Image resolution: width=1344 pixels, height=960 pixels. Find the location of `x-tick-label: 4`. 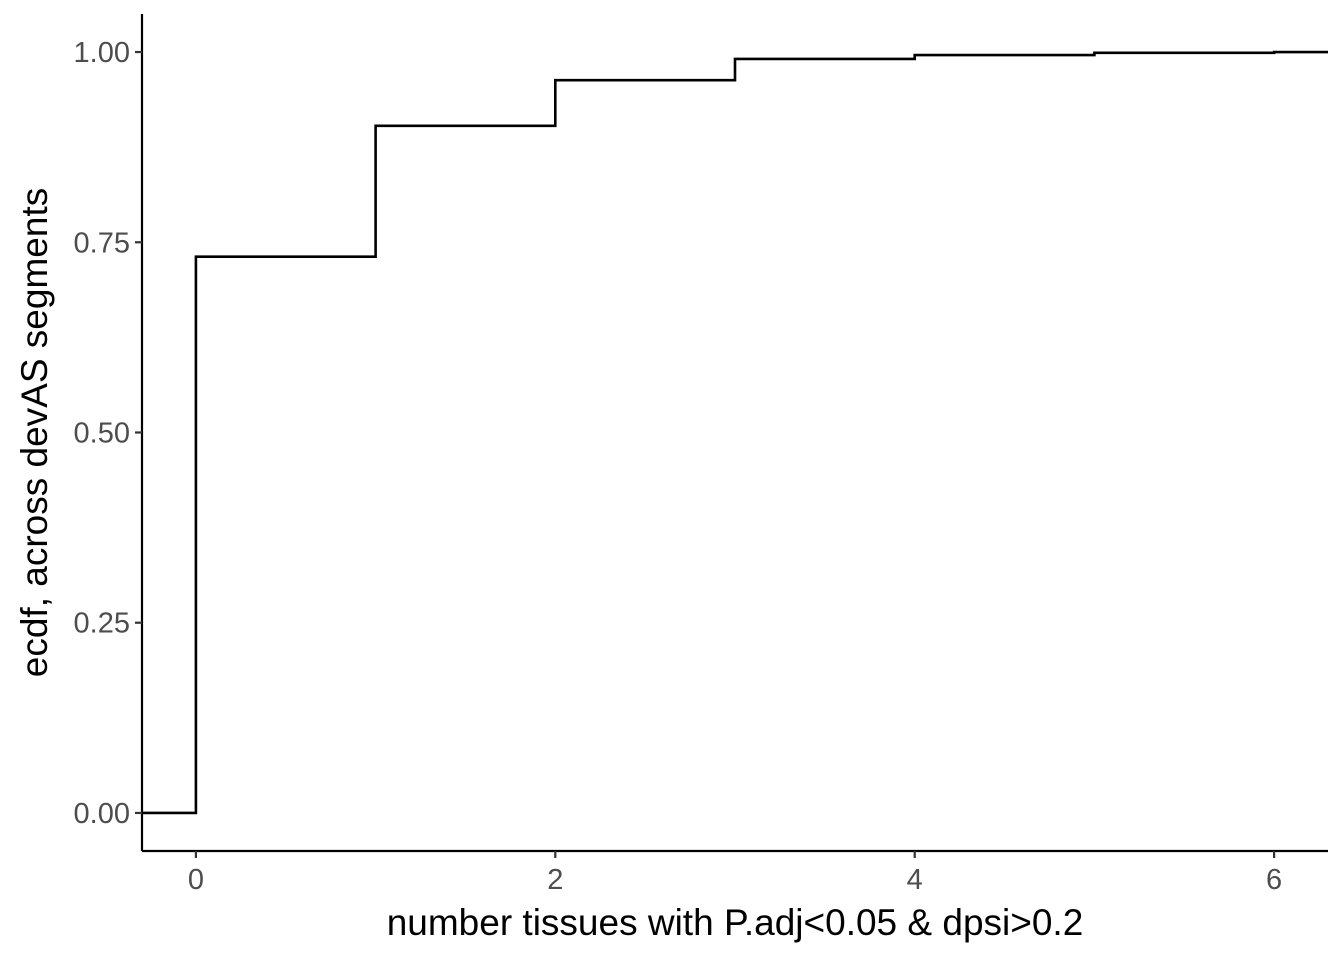

x-tick-label: 4 is located at coordinates (915, 880).